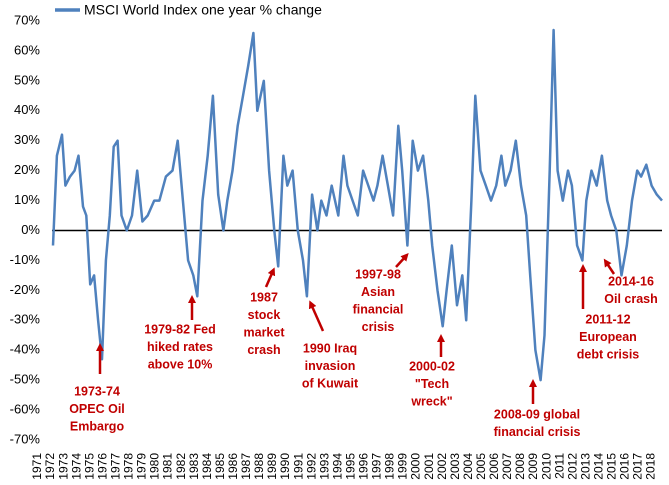 Image resolution: width=669 pixels, height=485 pixels. I want to click on annotation: European, so click(608, 337).